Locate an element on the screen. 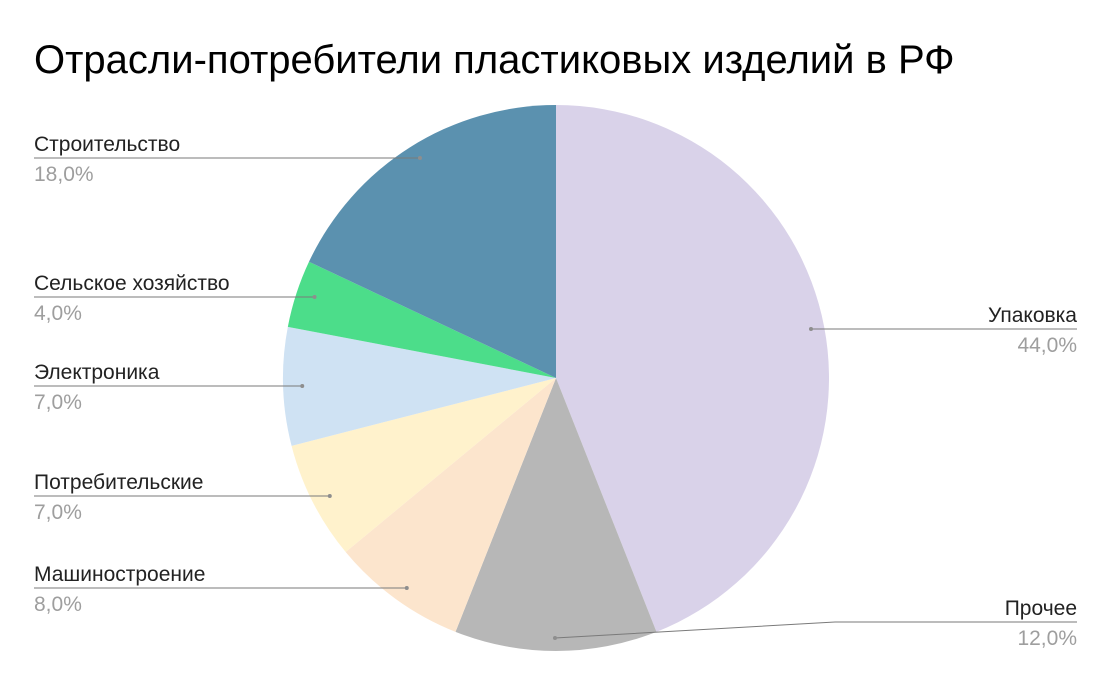 The height and width of the screenshot is (686, 1111). slice-5-category-label: Электроника is located at coordinates (97, 372).